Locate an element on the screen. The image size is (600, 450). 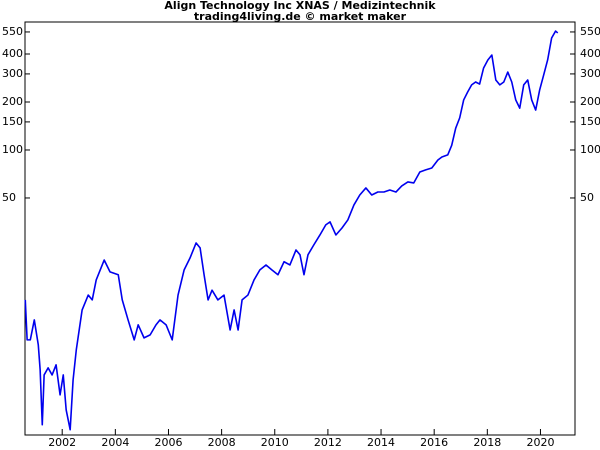
x-tick-label: 2004 is located at coordinates (115, 442).